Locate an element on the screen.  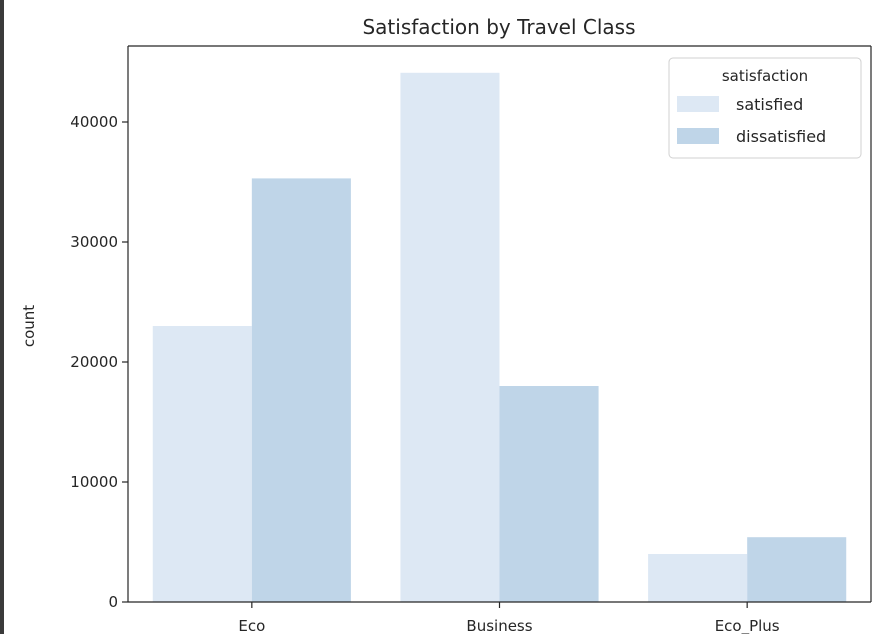
window-edge is located at coordinates (2, 317).